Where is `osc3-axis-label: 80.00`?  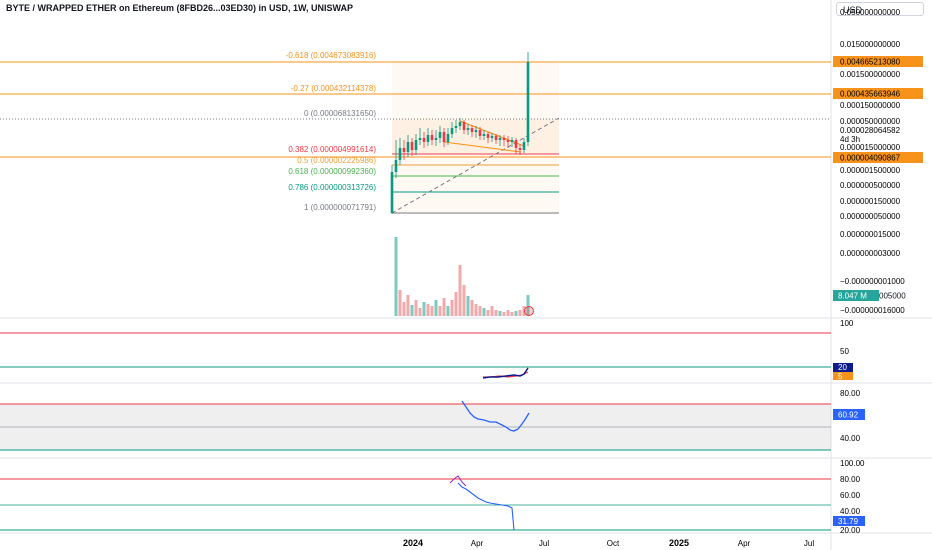 osc3-axis-label: 80.00 is located at coordinates (850, 479).